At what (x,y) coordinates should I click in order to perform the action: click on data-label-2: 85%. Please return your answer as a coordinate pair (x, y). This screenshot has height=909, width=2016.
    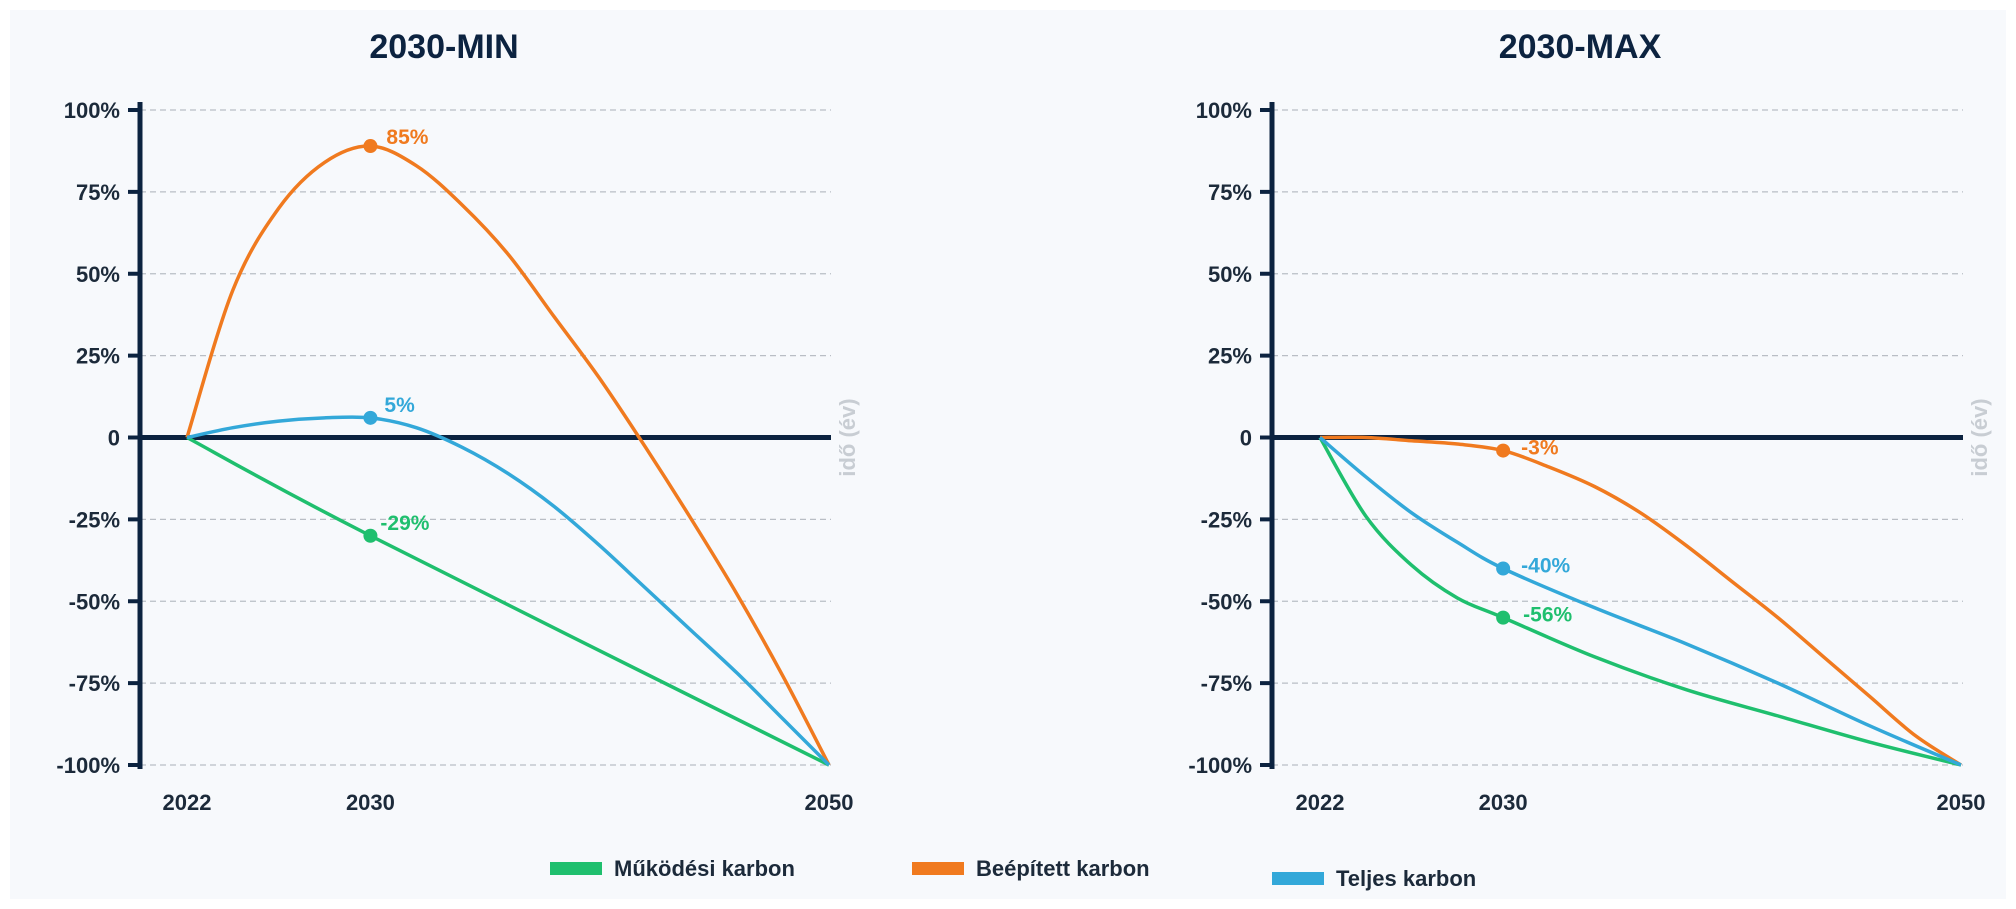
    Looking at the image, I should click on (407, 137).